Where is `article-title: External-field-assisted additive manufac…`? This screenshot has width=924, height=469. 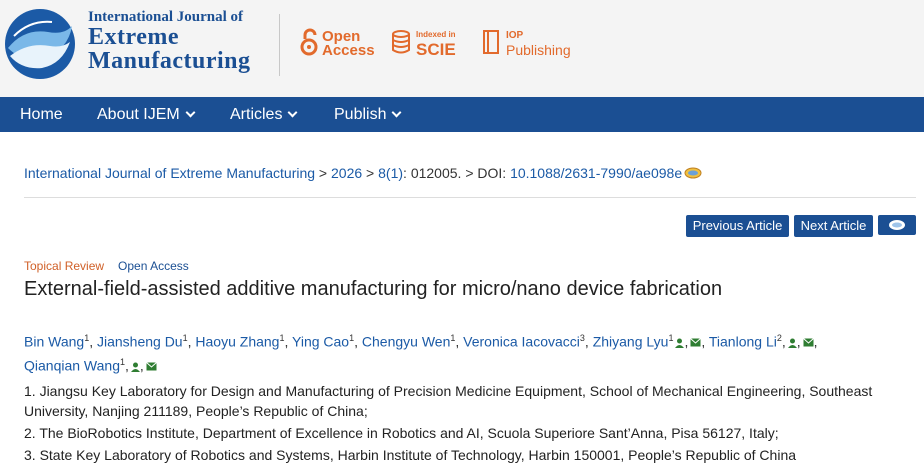
article-title: External-field-assisted additive manufac… is located at coordinates (373, 289).